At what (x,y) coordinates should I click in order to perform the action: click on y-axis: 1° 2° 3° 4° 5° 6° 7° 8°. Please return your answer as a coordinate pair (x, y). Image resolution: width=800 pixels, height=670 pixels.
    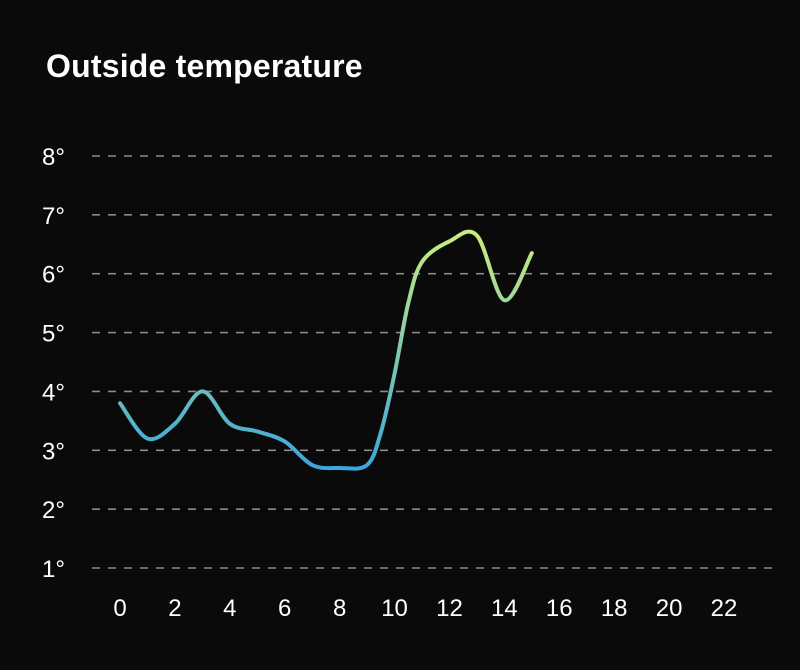
    Looking at the image, I should click on (53, 363).